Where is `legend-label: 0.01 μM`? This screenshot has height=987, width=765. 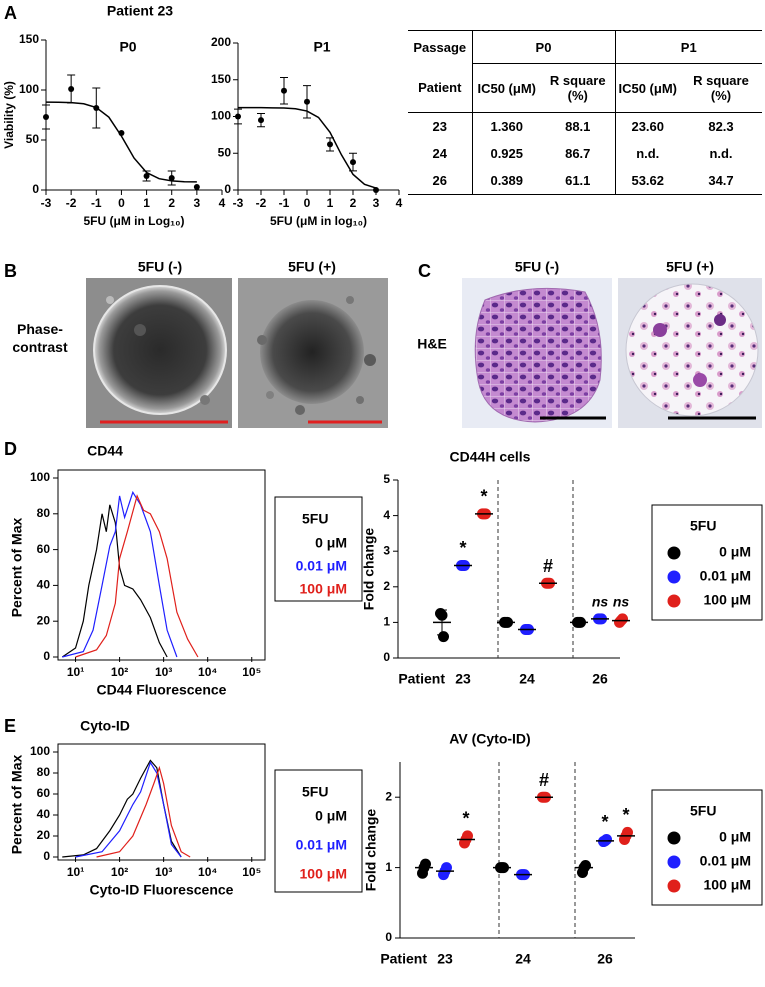
legend-label: 0.01 μM is located at coordinates (725, 861).